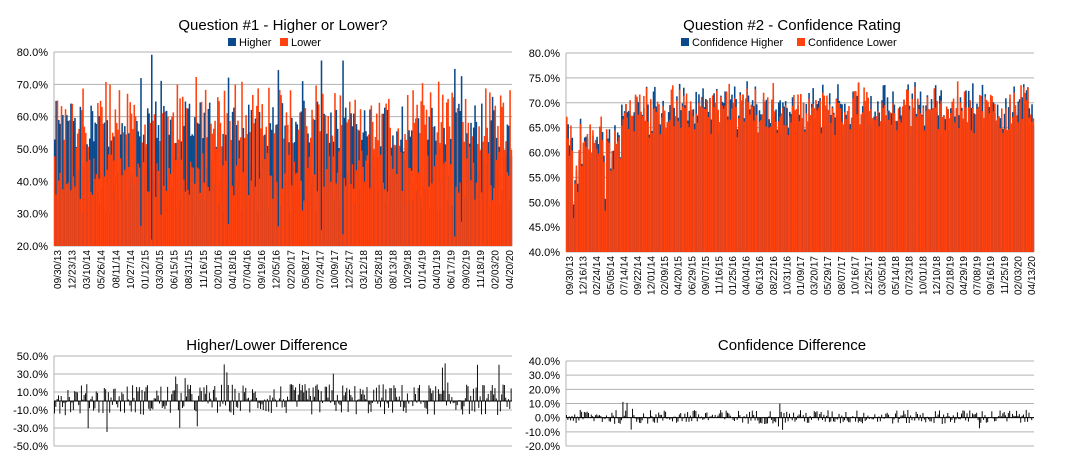 This screenshot has height=473, width=1068. Describe the element at coordinates (306, 43) in the screenshot. I see `legend-label-lower: Lower` at that location.